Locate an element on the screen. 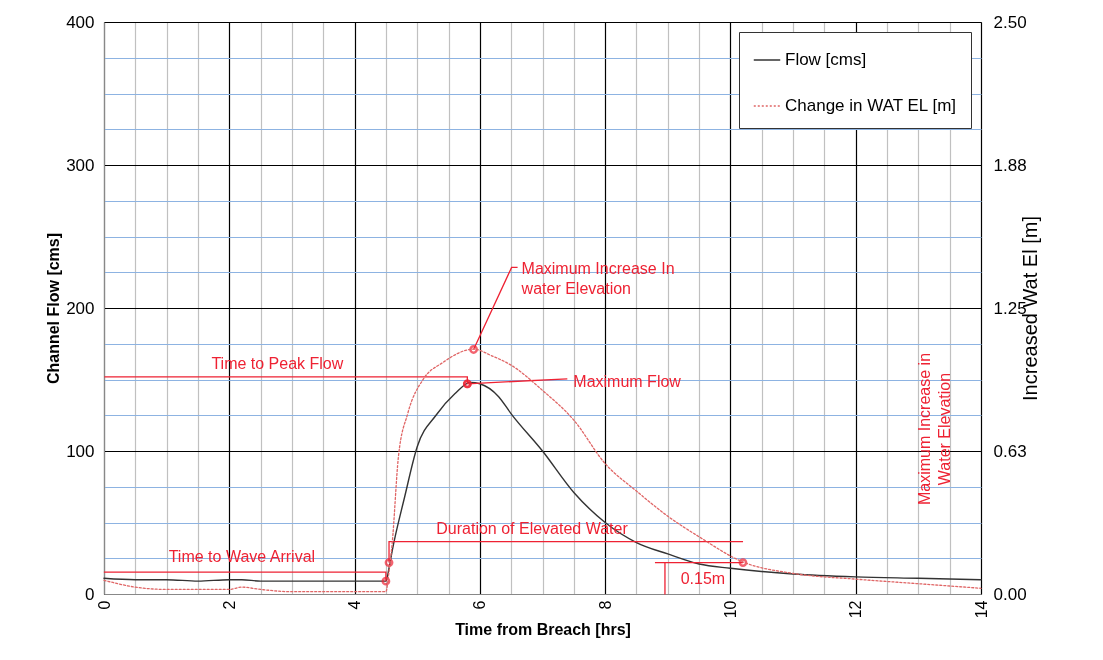  annotation: Time to Wave Arrival is located at coordinates (242, 557).